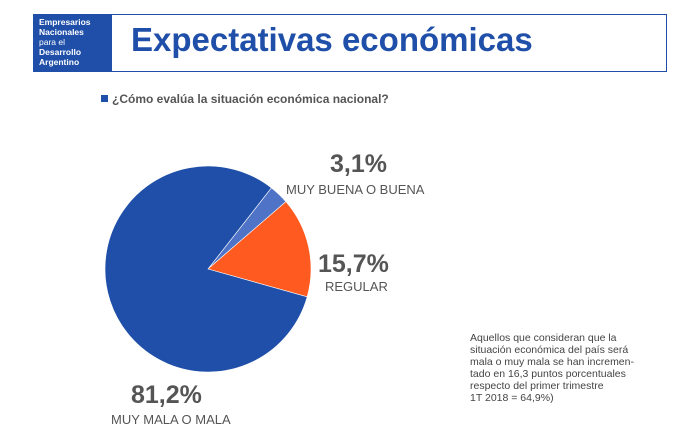 The height and width of the screenshot is (431, 696). Describe the element at coordinates (549, 350) in the screenshot. I see `note-line: situación económica del país será` at that location.